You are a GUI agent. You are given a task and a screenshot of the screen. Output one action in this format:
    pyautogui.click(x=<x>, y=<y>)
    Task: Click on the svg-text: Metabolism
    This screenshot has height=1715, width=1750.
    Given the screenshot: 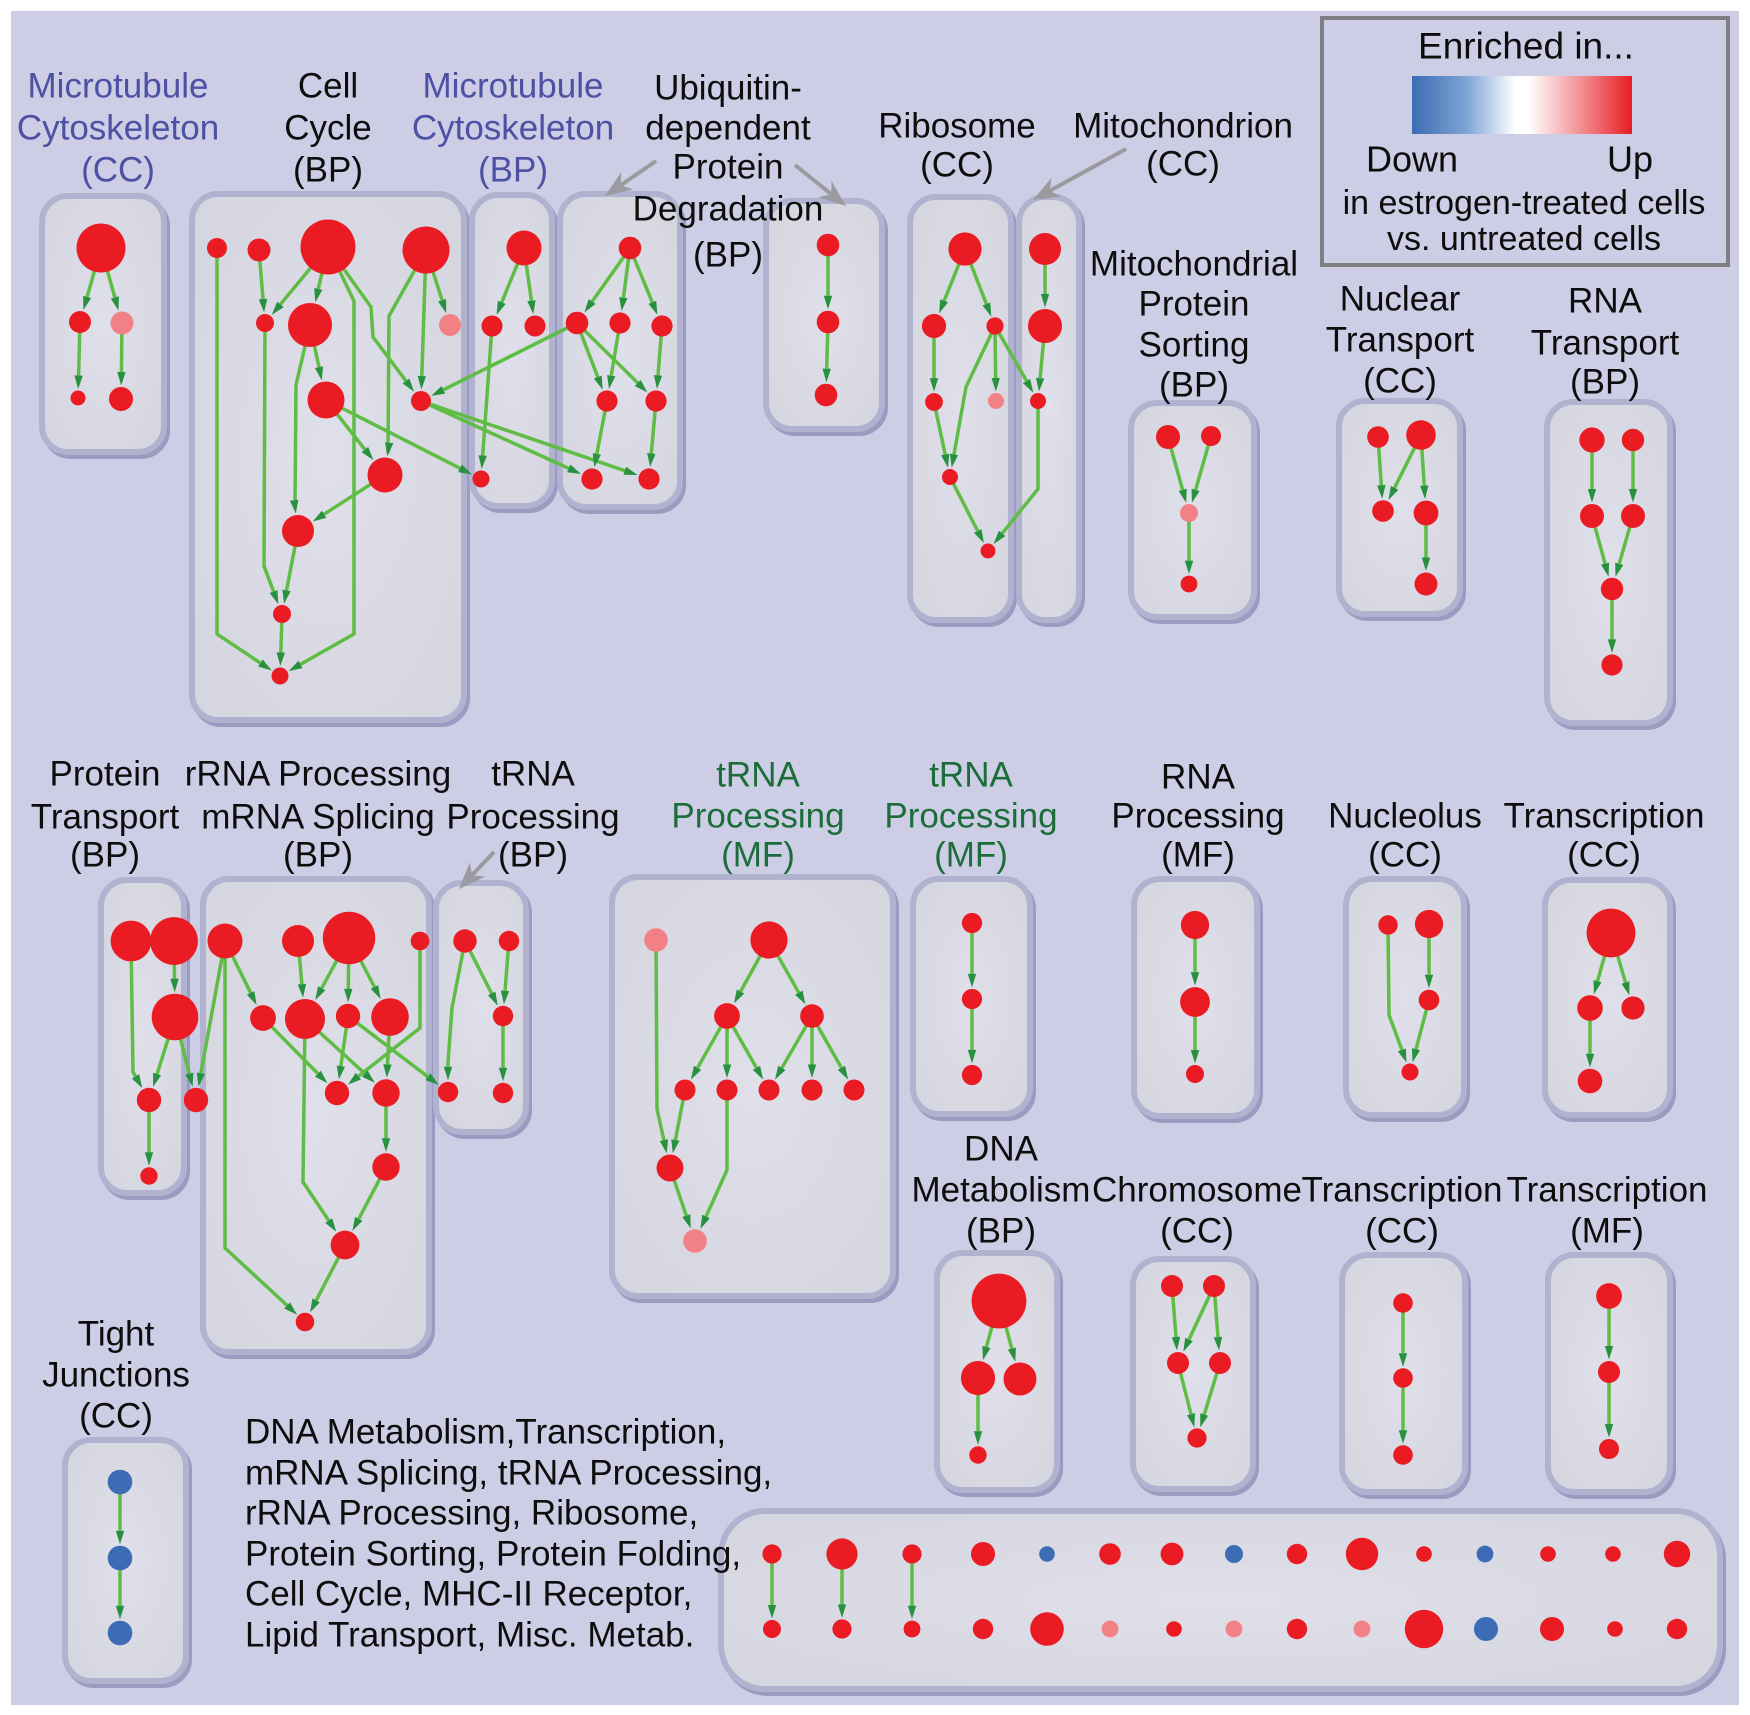 What is the action you would take?
    pyautogui.click(x=1001, y=1190)
    